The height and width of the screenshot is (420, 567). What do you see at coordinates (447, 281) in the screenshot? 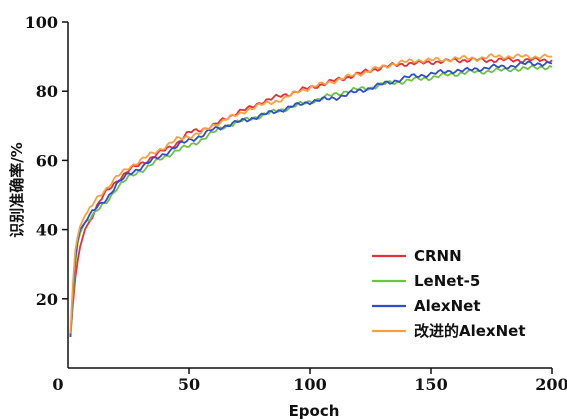
I see `legend-label: LeNet-5` at bounding box center [447, 281].